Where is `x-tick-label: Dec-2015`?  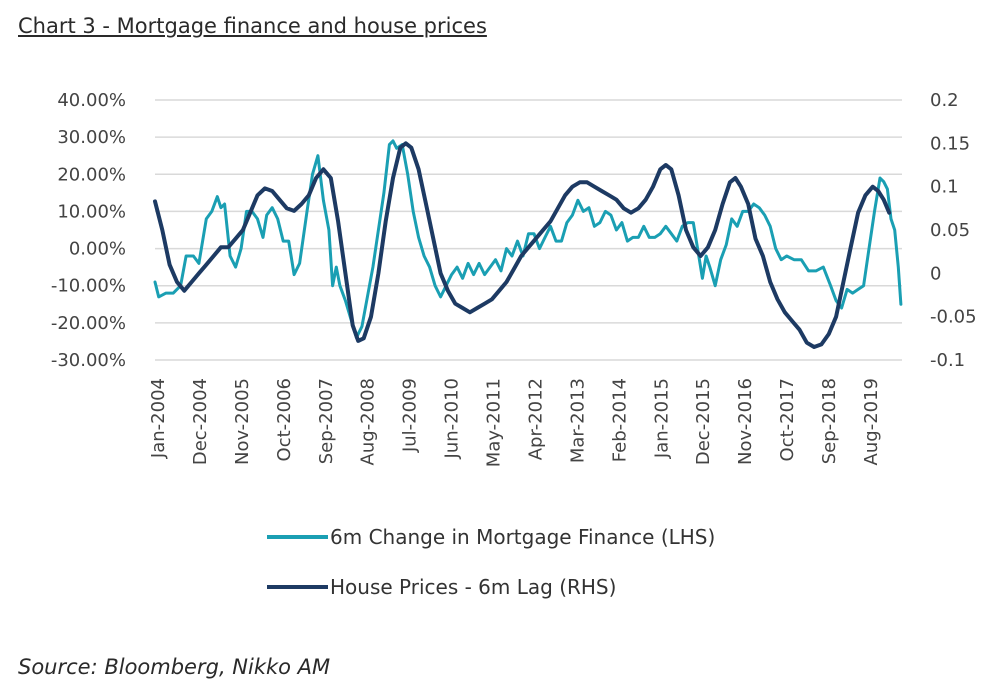
x-tick-label: Dec-2015 is located at coordinates (703, 421).